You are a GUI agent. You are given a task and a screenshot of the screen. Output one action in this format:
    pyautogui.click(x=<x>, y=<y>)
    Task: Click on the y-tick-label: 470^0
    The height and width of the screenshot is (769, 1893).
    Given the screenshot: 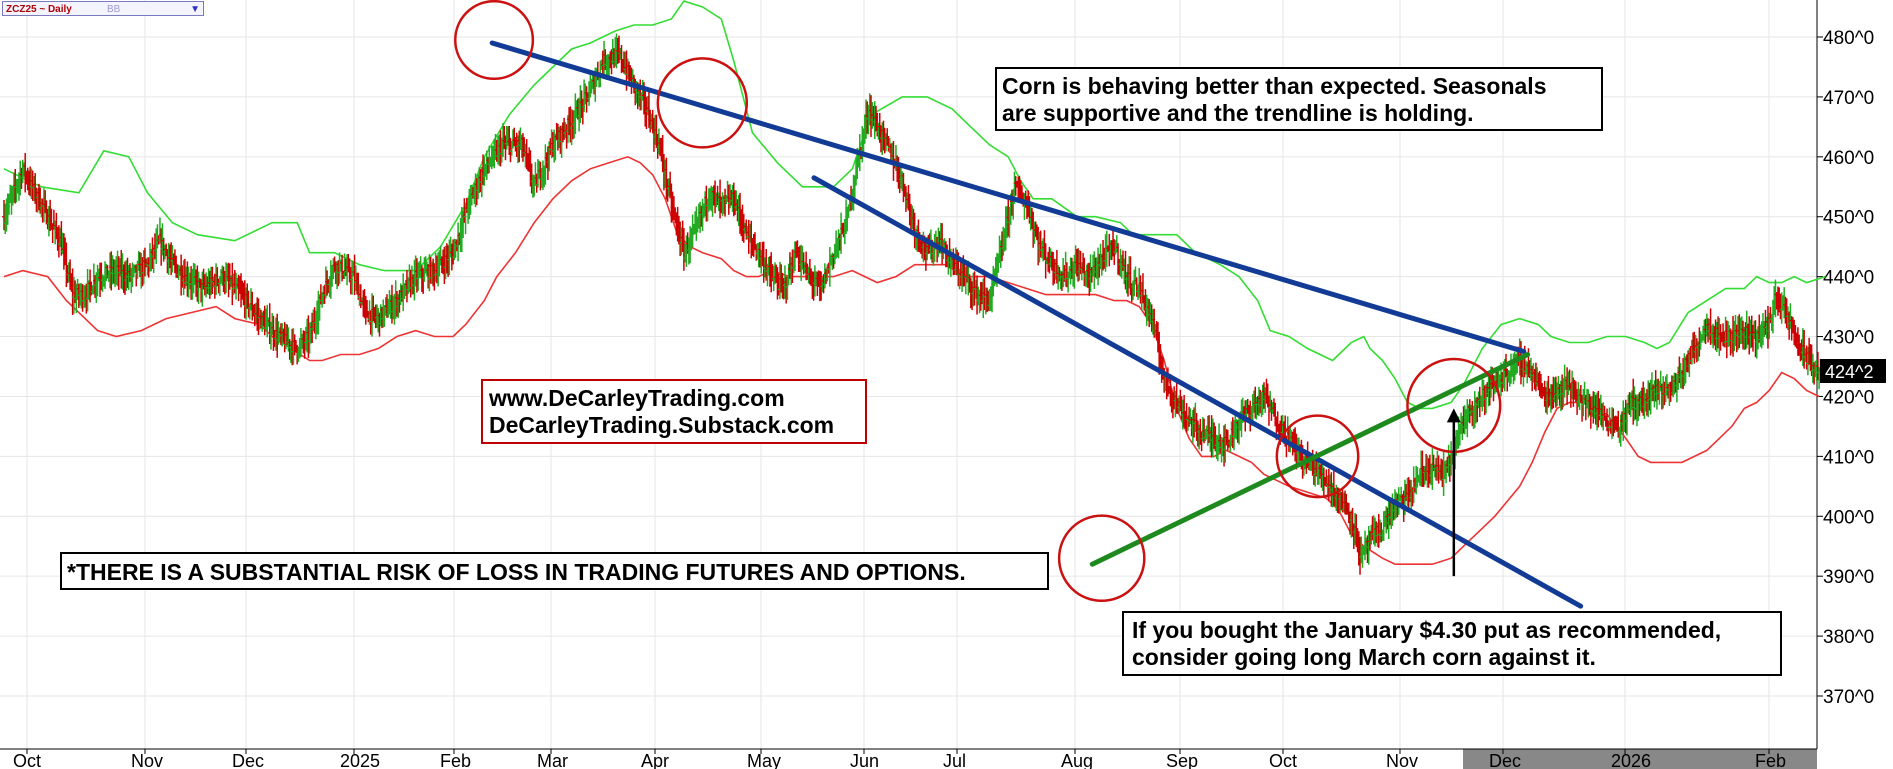 What is the action you would take?
    pyautogui.click(x=1848, y=98)
    